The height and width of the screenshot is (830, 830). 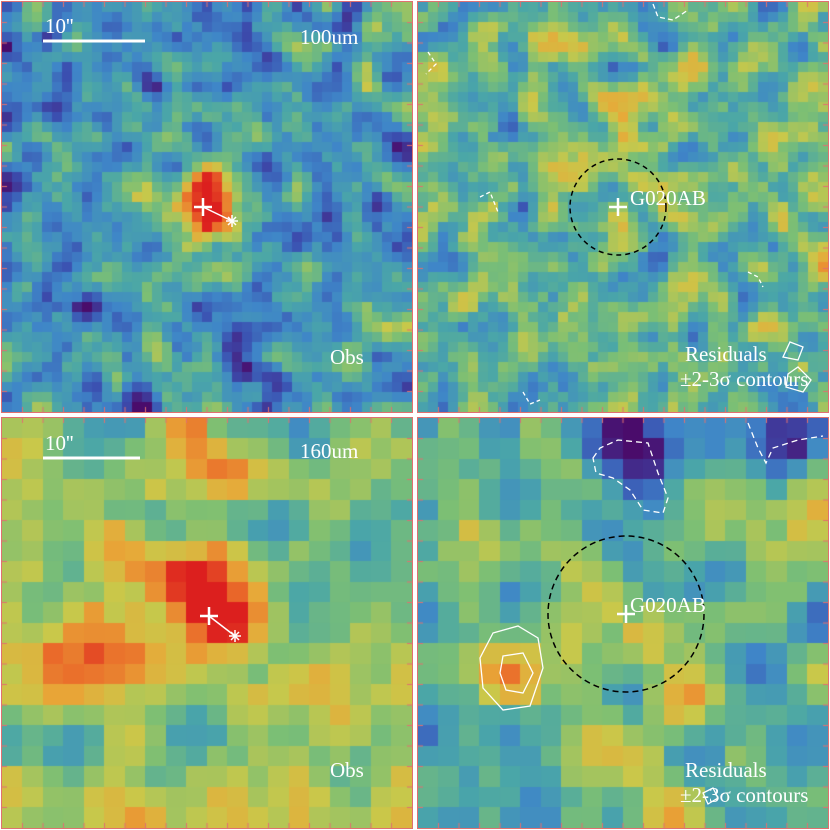 I want to click on offset-line, so click(x=217, y=214).